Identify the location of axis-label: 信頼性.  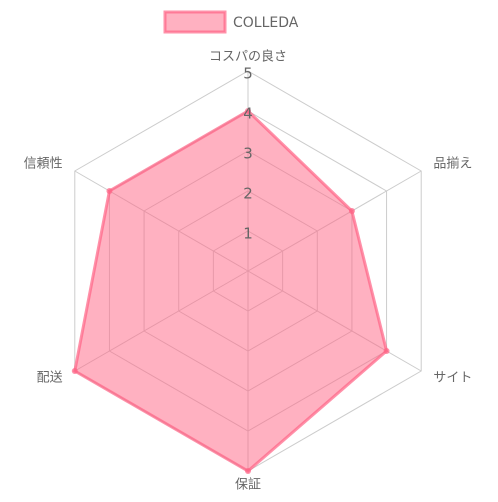
(43, 164).